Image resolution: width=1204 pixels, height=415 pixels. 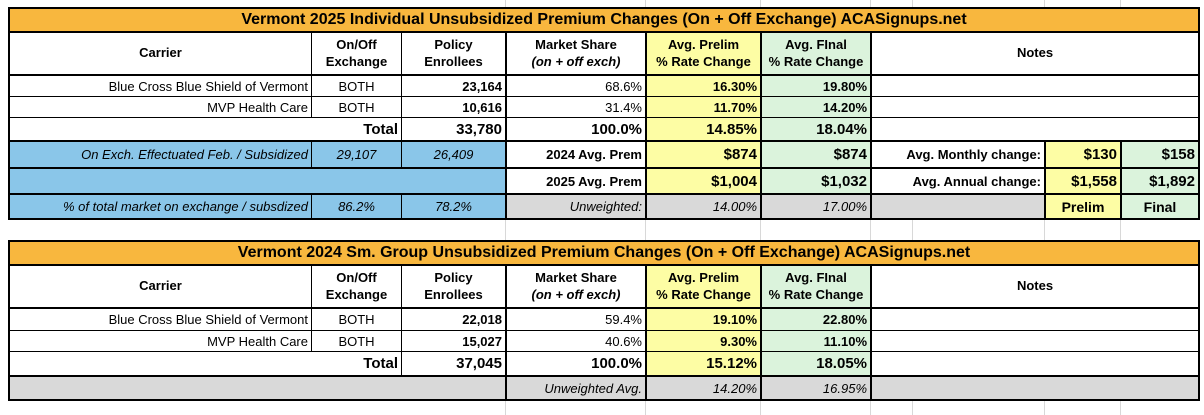 I want to click on unweighted-final: 16.95%, so click(x=817, y=388).